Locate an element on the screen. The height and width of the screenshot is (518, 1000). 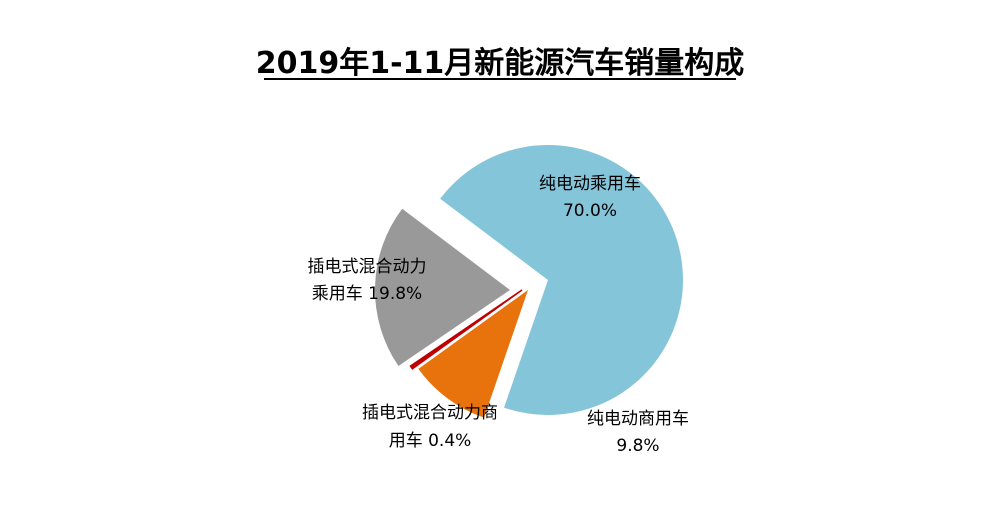
label-phev-commercial-value: 用车 0.4% is located at coordinates (430, 441).